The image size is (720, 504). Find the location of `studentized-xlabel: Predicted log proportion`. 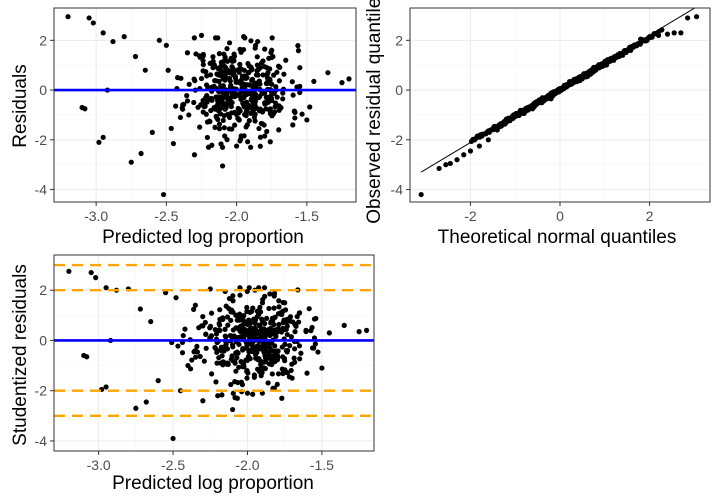

studentized-xlabel: Predicted log proportion is located at coordinates (213, 483).